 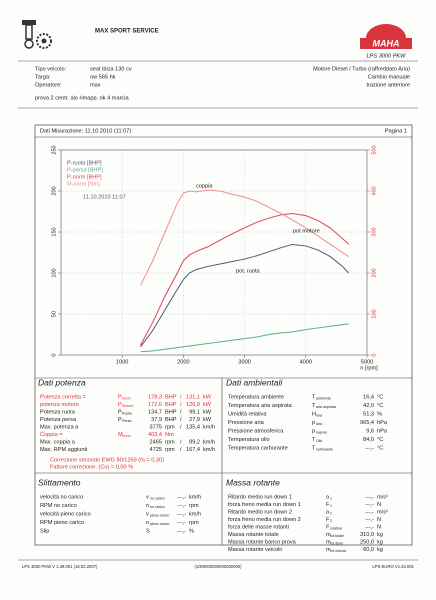 I want to click on row-symbol: H, so click(x=314, y=414).